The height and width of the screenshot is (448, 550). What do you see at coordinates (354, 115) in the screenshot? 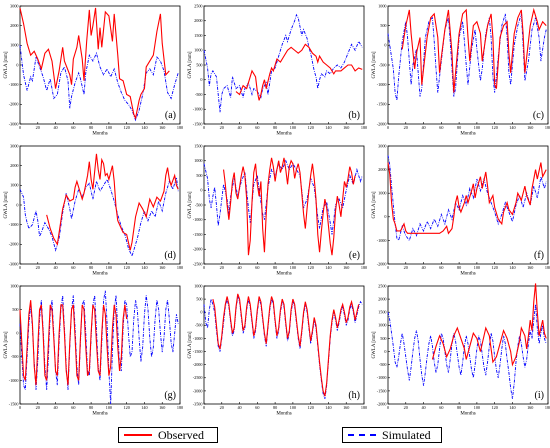
I see `panel-letter: (b)` at bounding box center [354, 115].